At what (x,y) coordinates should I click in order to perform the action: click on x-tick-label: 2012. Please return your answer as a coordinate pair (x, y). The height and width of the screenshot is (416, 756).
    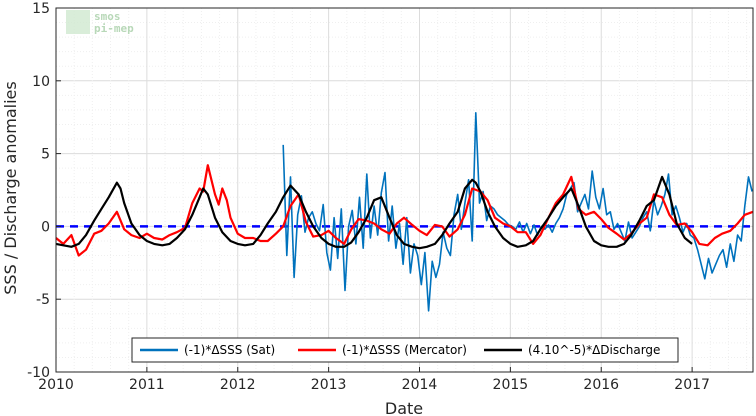
    Looking at the image, I should click on (238, 385).